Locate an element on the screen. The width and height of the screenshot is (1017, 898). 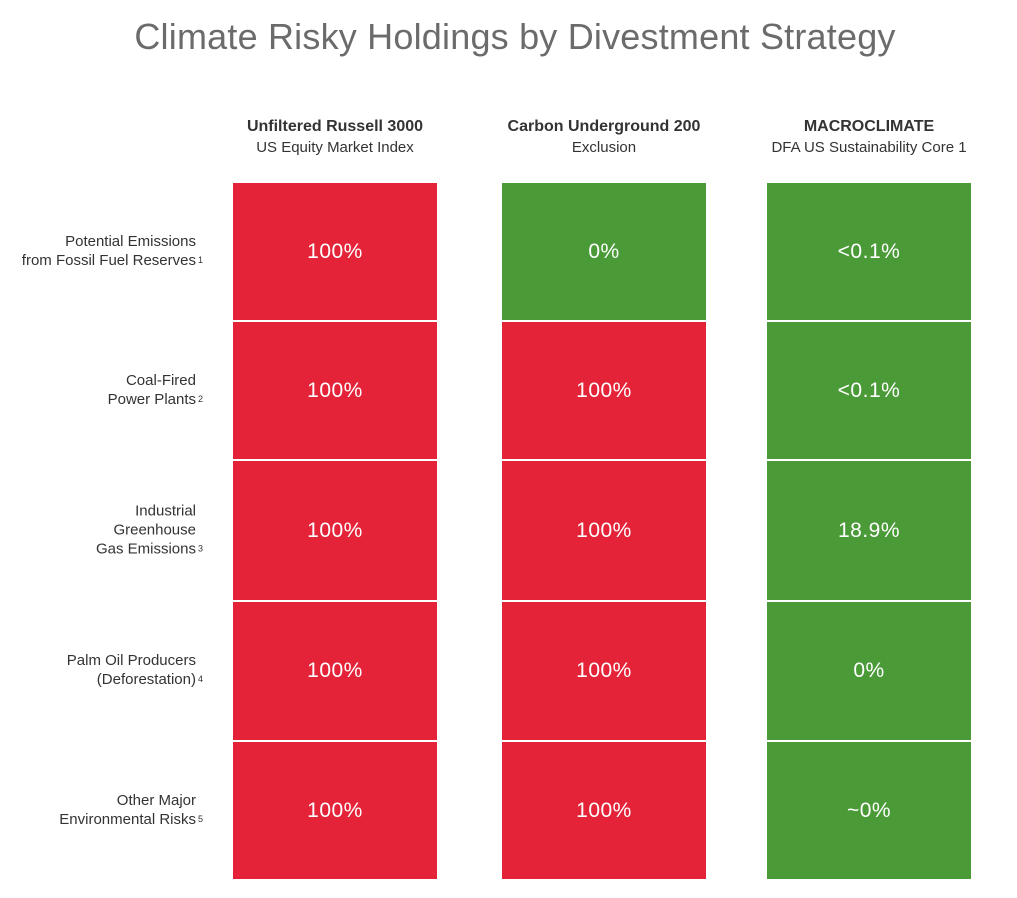
column-header-name: MACROCLIMATE is located at coordinates (869, 126).